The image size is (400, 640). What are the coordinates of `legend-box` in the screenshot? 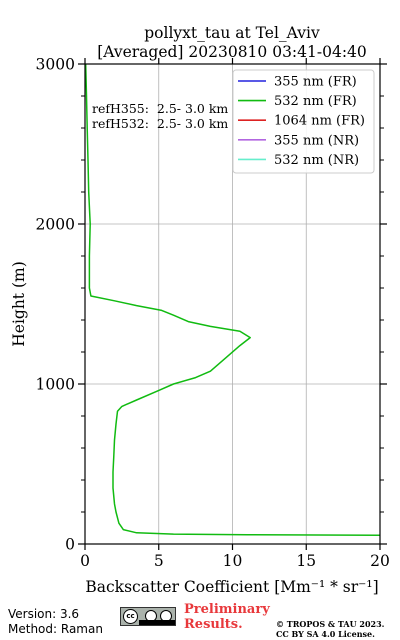 It's located at (303, 121).